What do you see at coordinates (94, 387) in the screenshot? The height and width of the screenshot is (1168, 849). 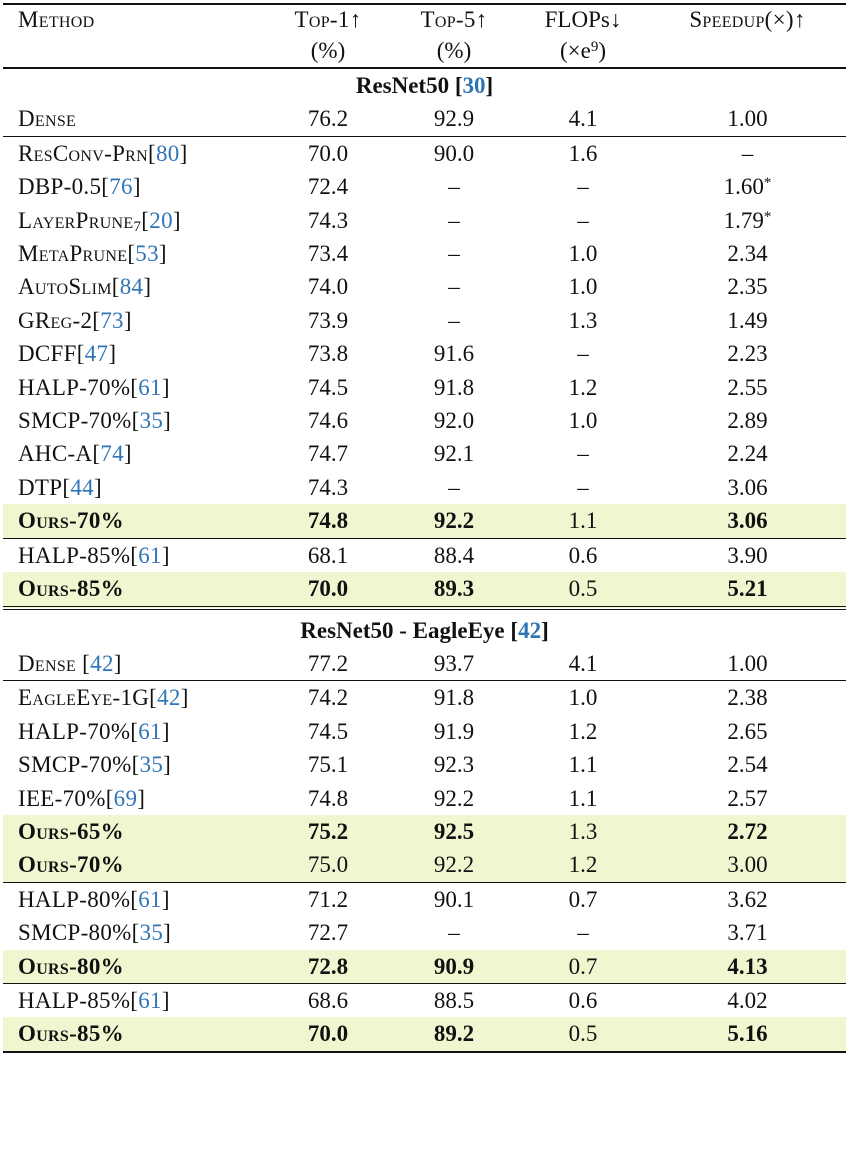 I see `method-cell: HALP-70%[61]` at bounding box center [94, 387].